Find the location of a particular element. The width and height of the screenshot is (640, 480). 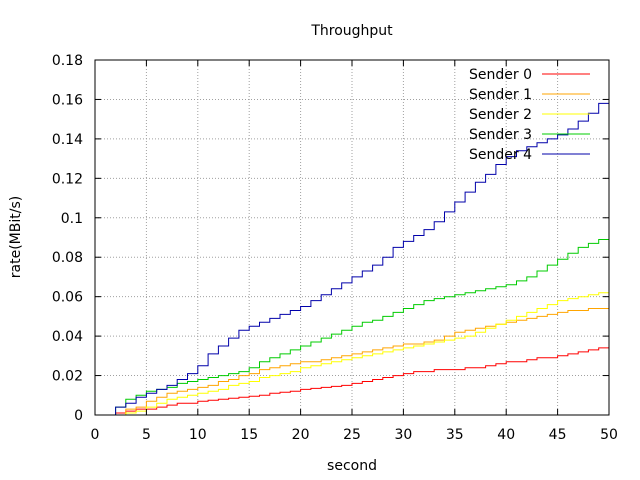

x-tick-label: 0 is located at coordinates (95, 435).